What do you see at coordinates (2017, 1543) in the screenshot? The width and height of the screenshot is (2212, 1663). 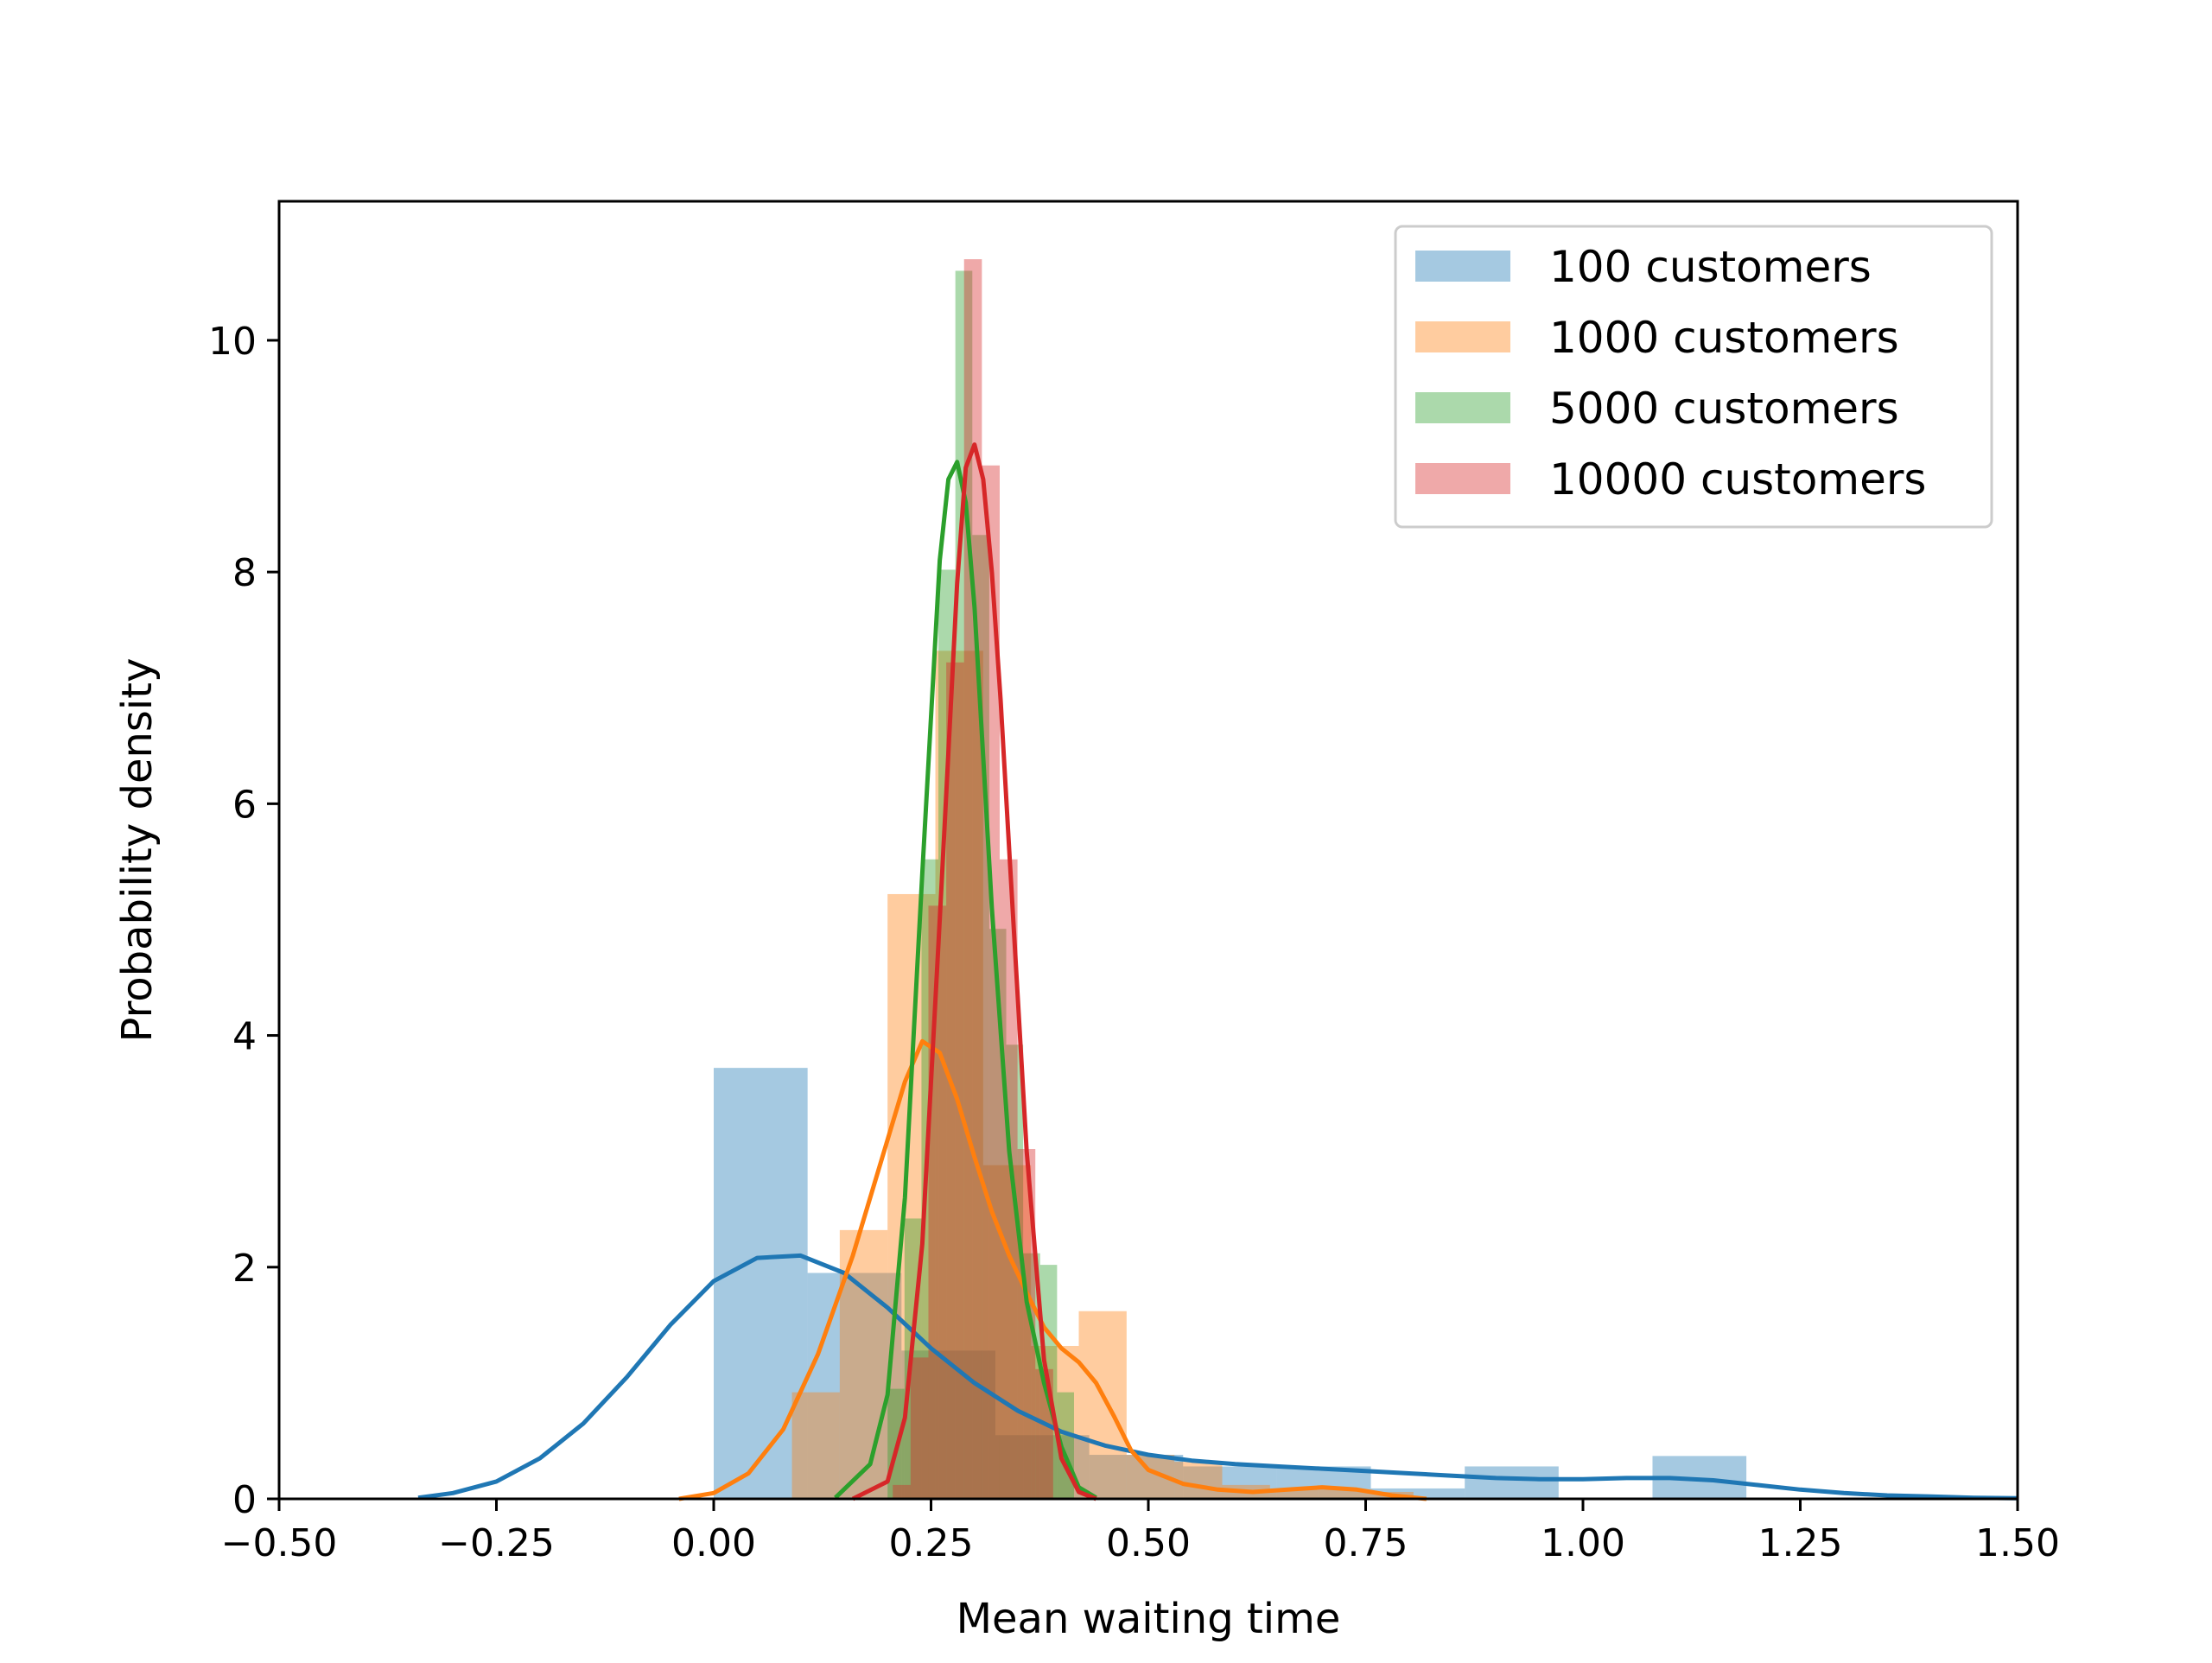 I see `x-tick-label: 1.50` at bounding box center [2017, 1543].